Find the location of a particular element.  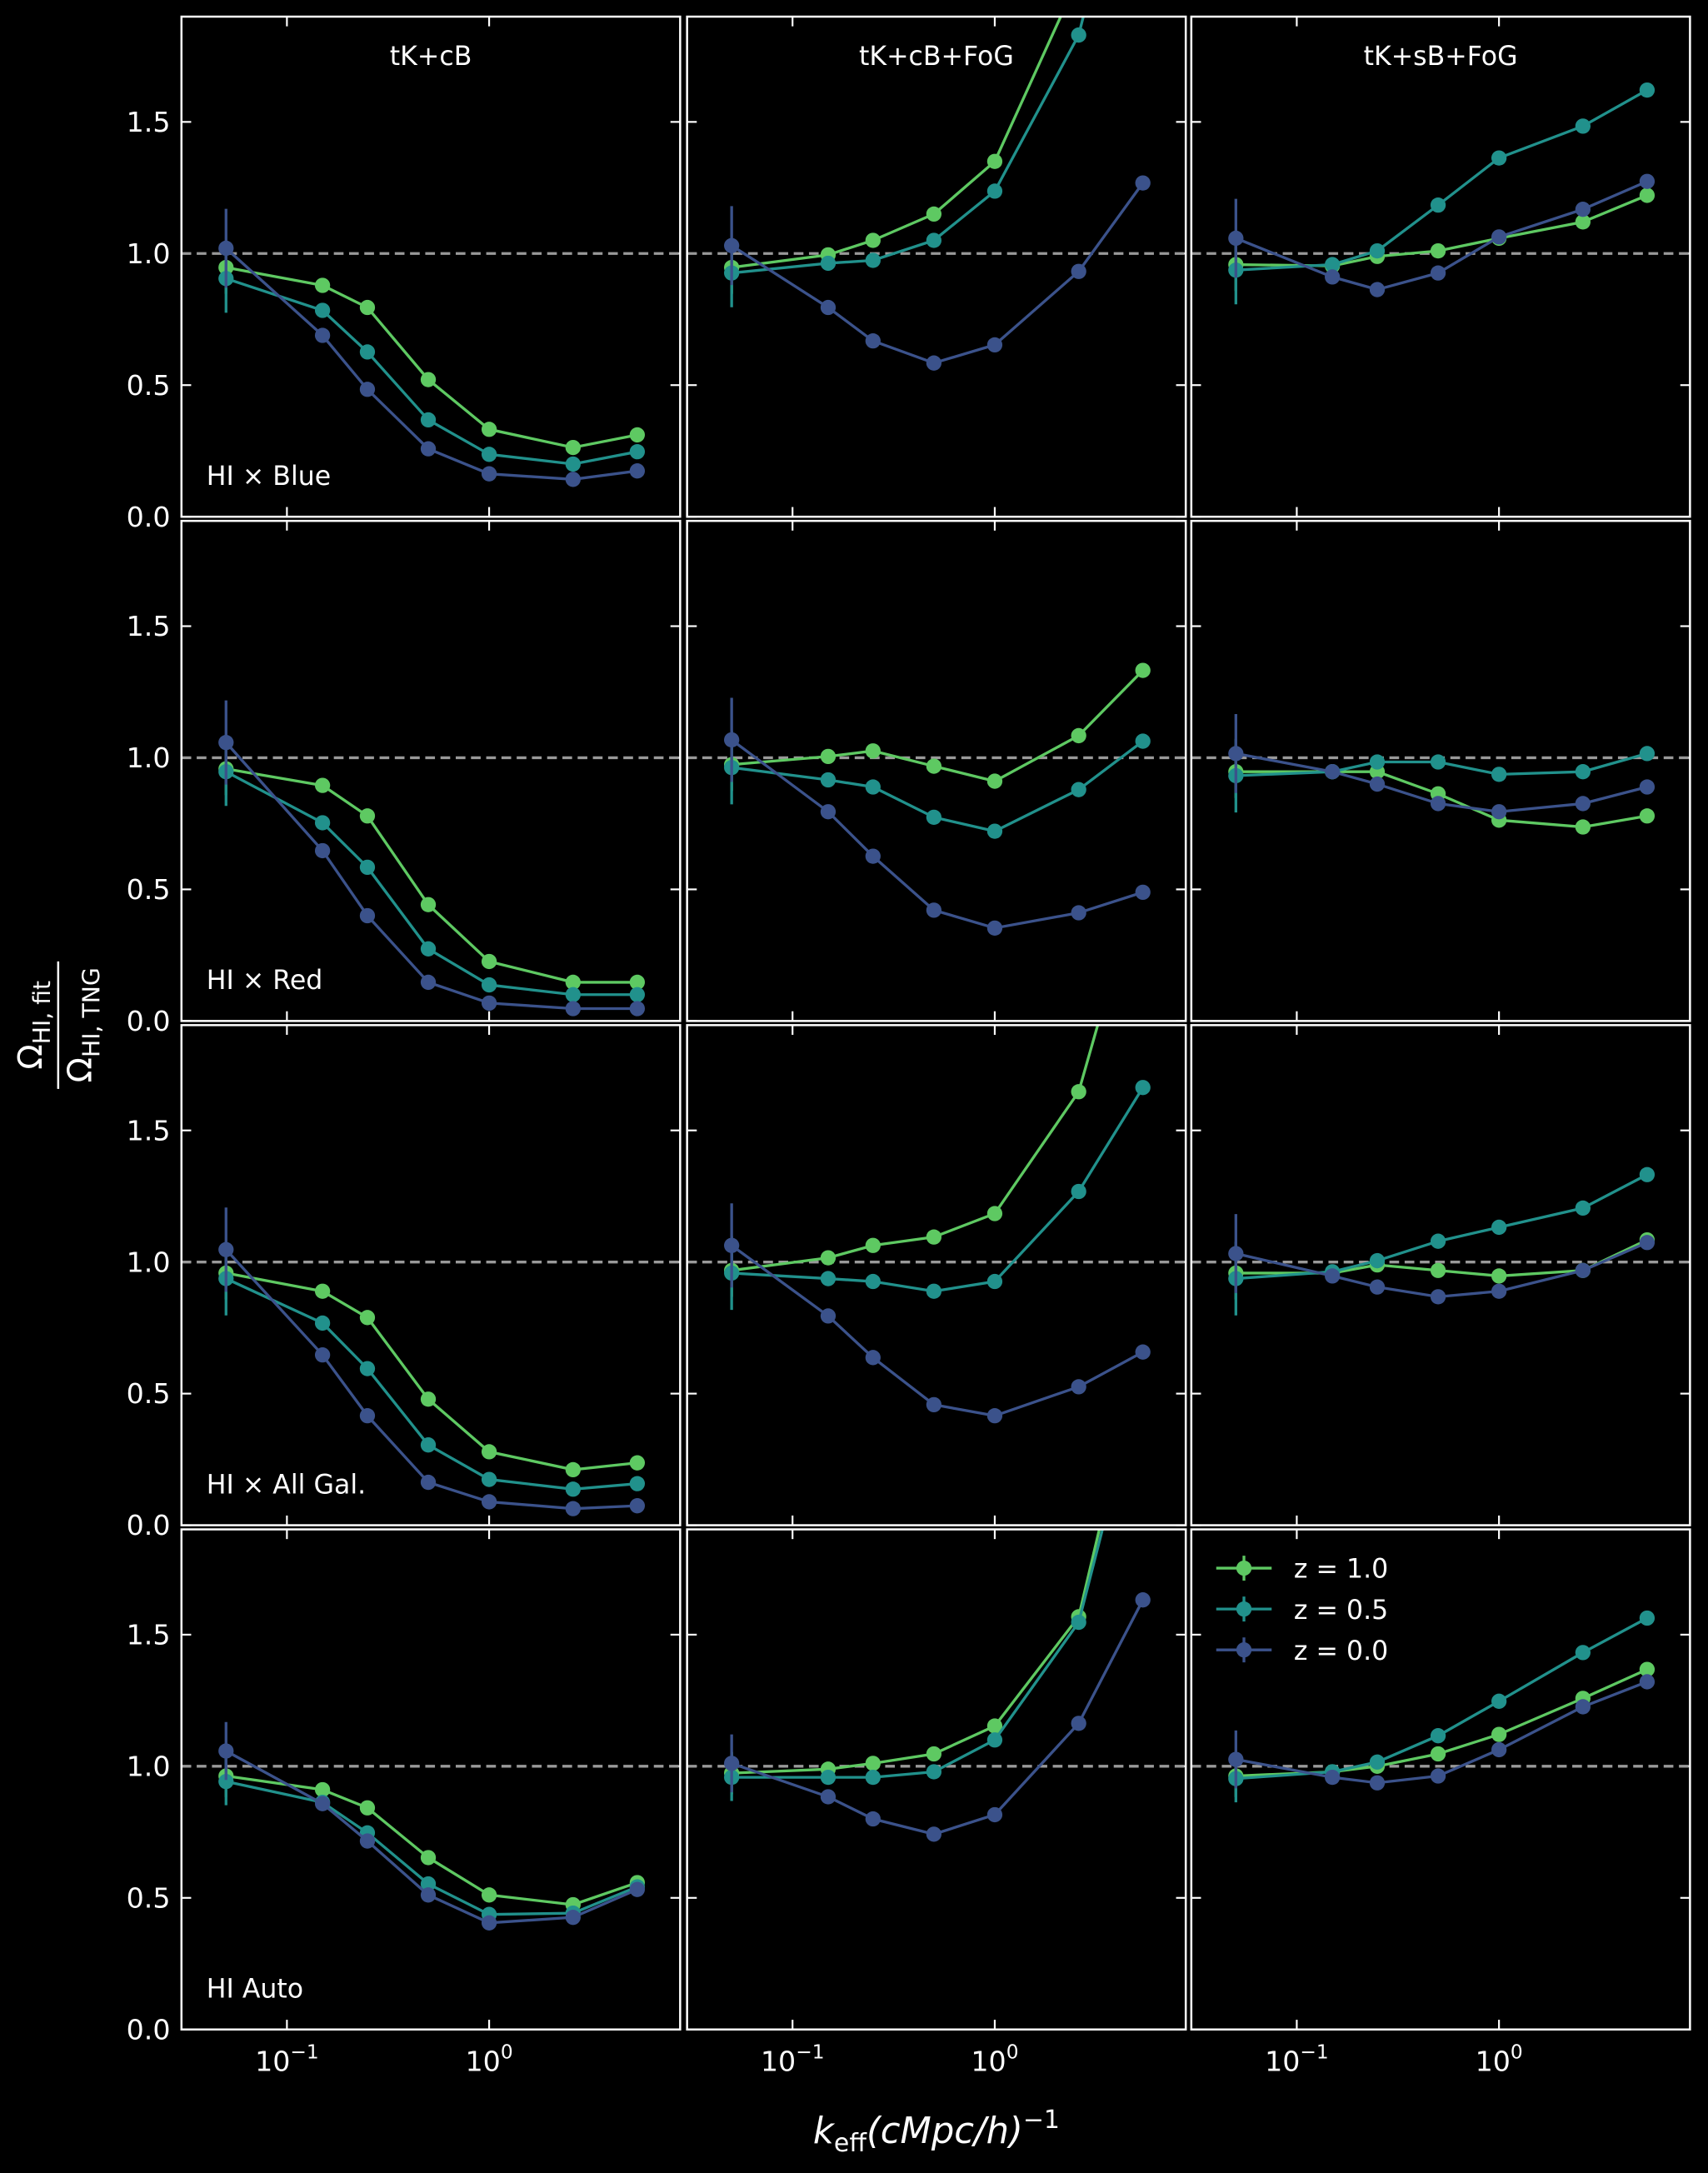

panel: 0.0 0.5 1.0 1.5 tK+cB HI × Blue is located at coordinates (404, 274).